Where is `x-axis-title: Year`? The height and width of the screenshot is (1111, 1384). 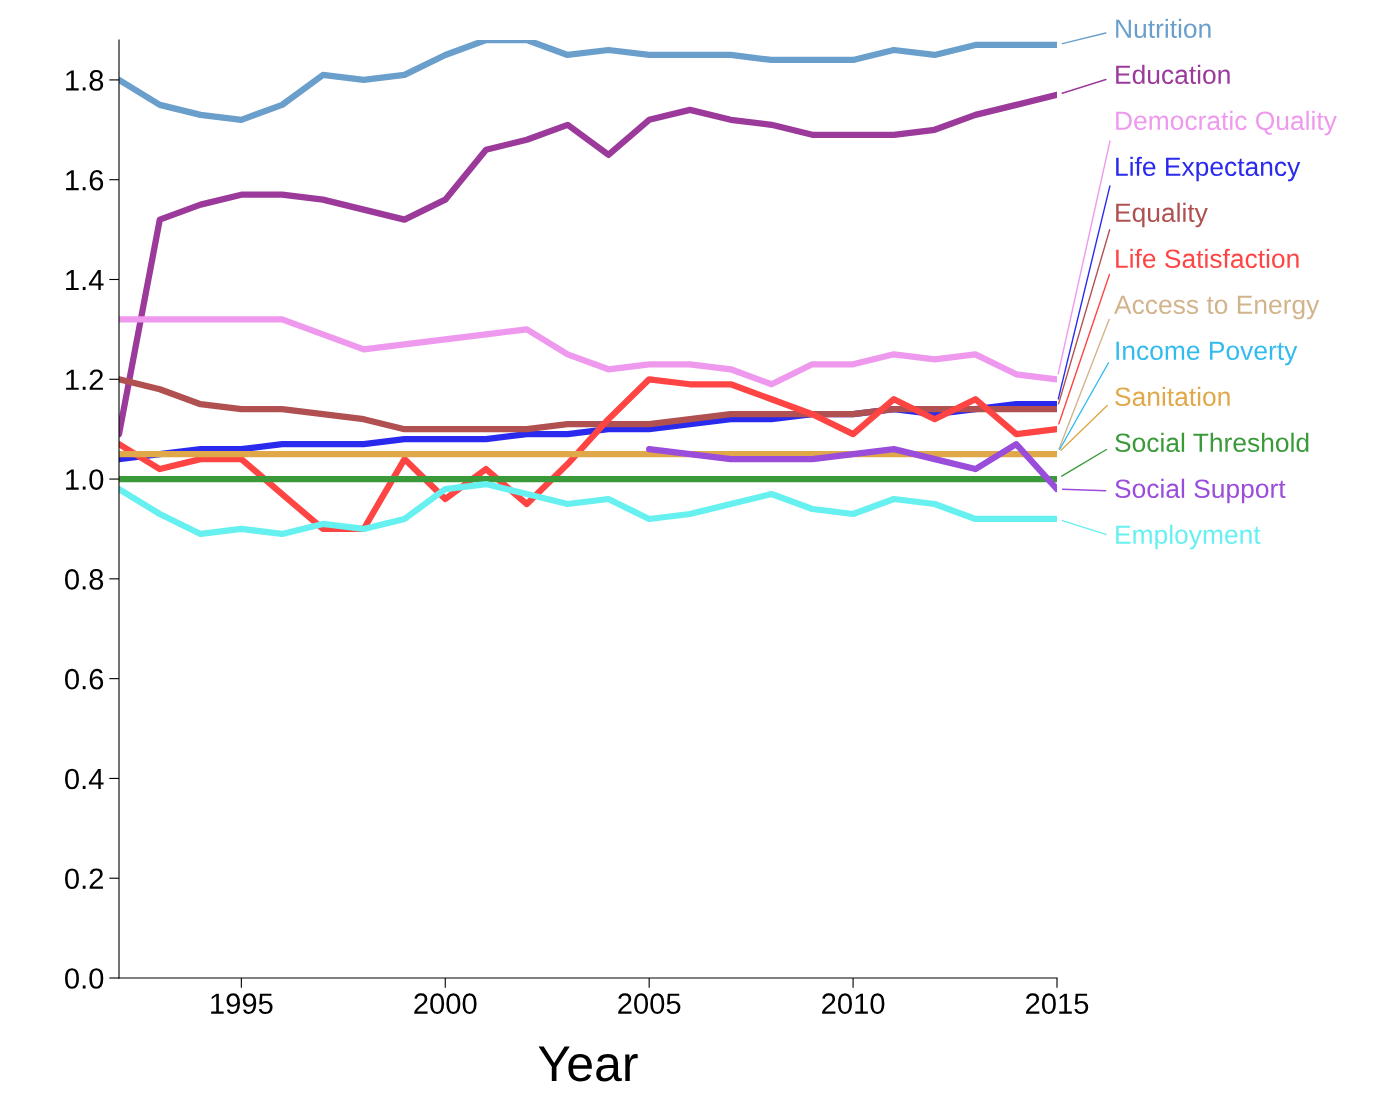 x-axis-title: Year is located at coordinates (588, 1064).